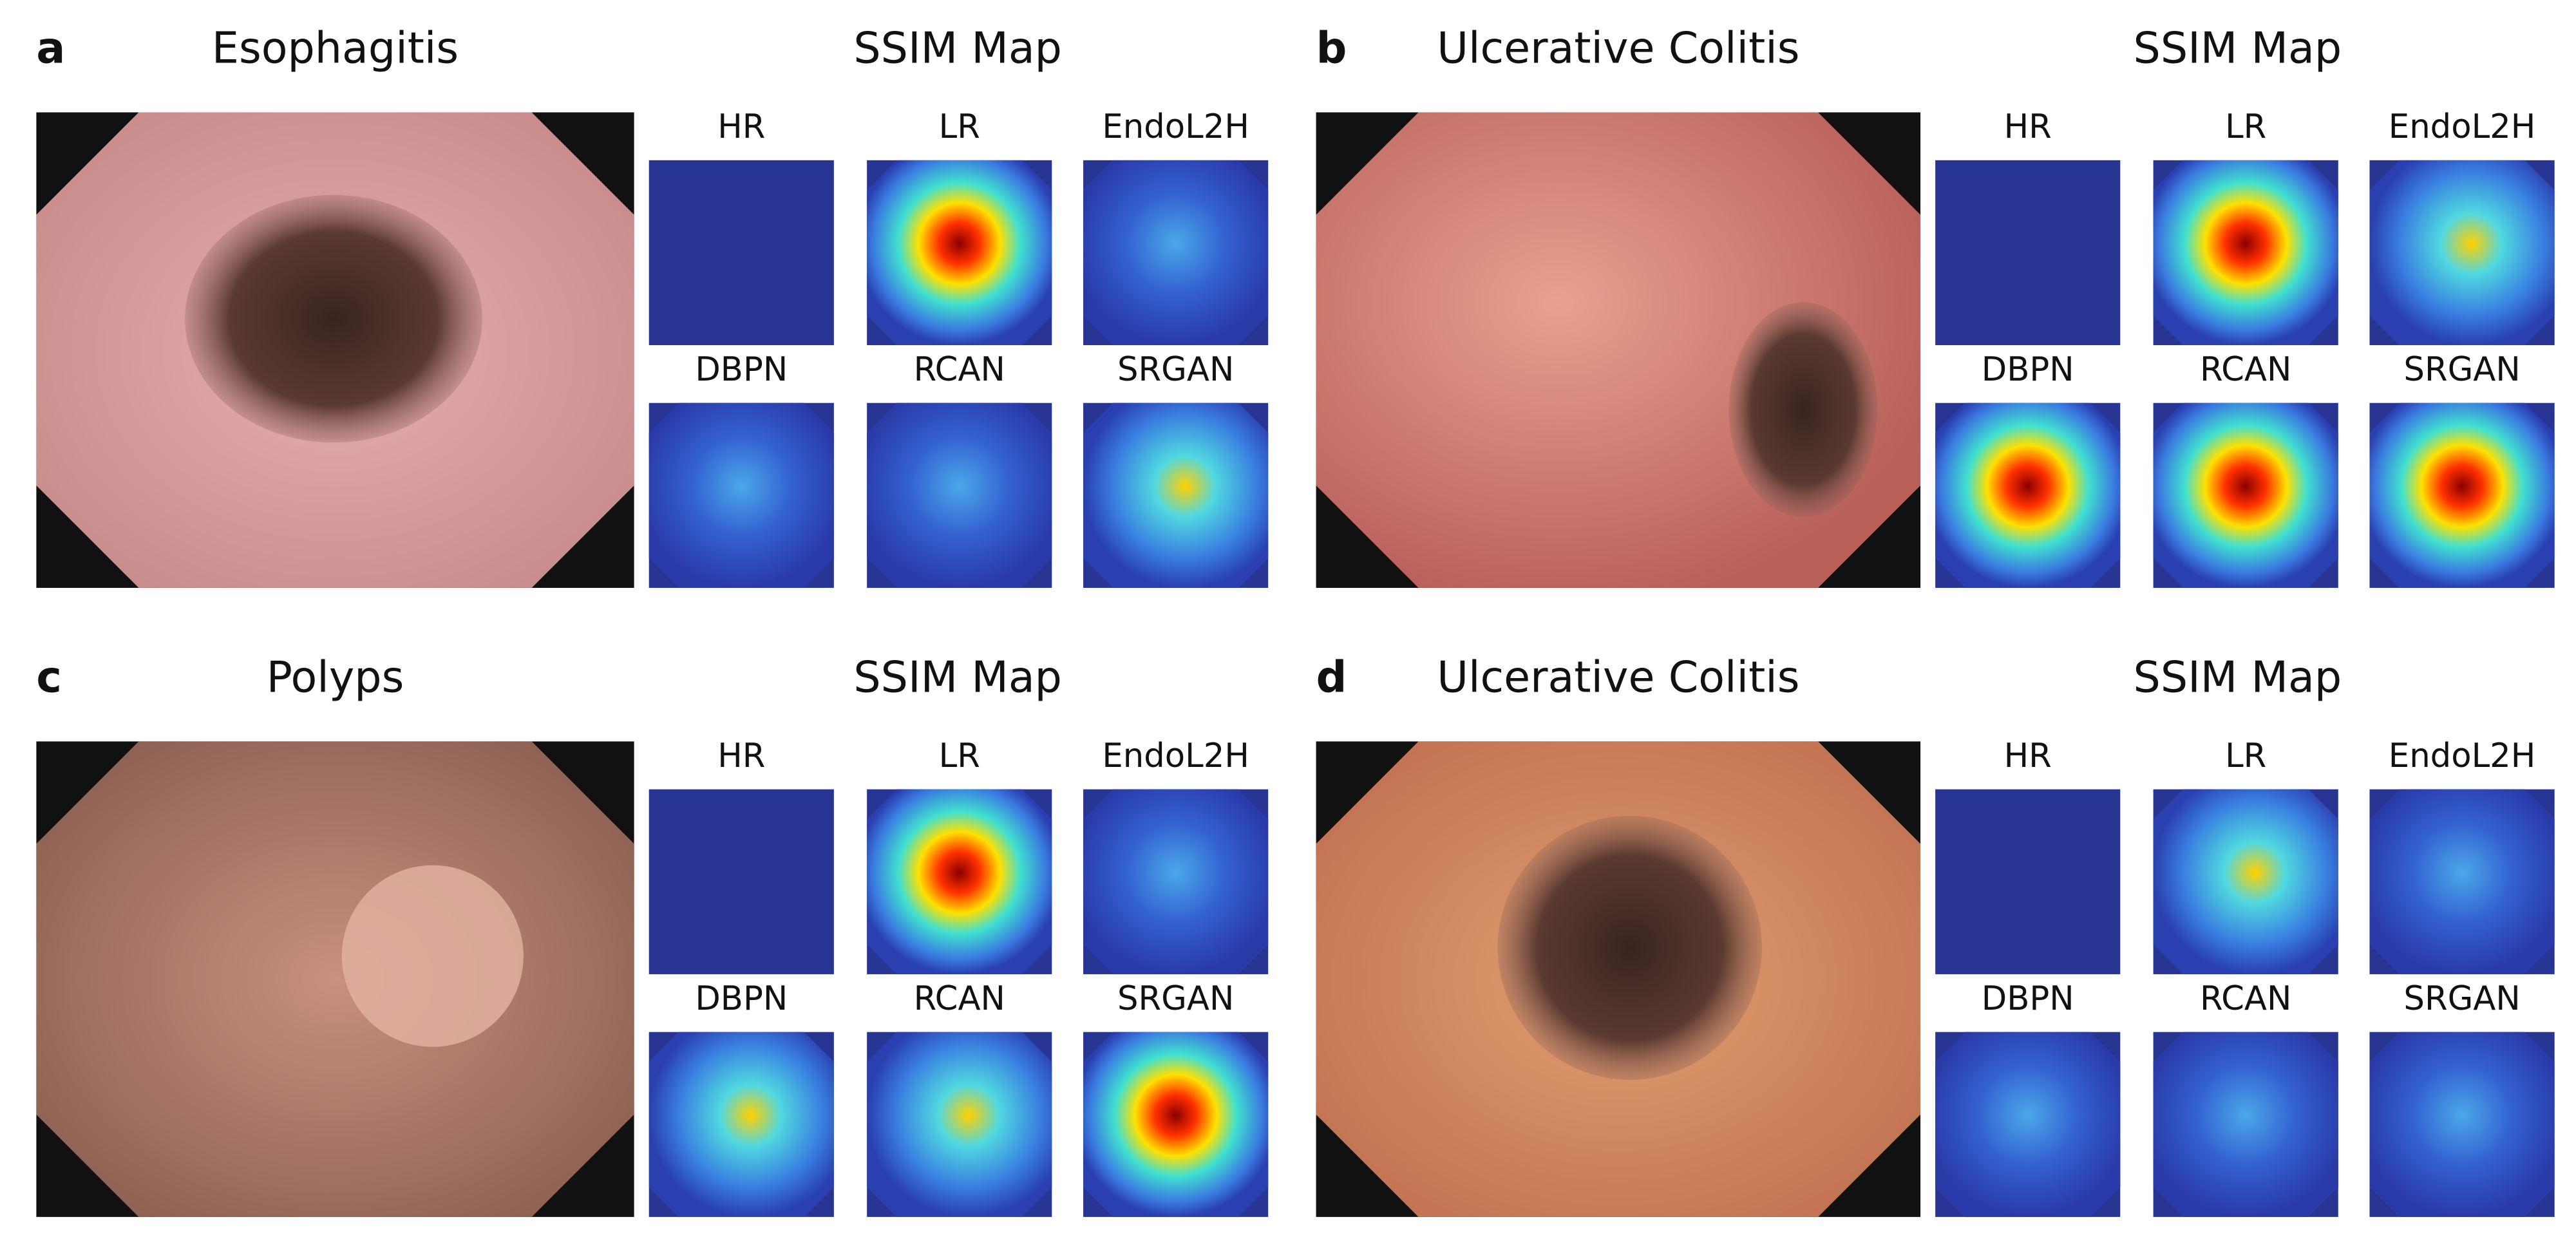 This screenshot has height=1237, width=2576. I want to click on endoscopy-image, so click(335, 979).